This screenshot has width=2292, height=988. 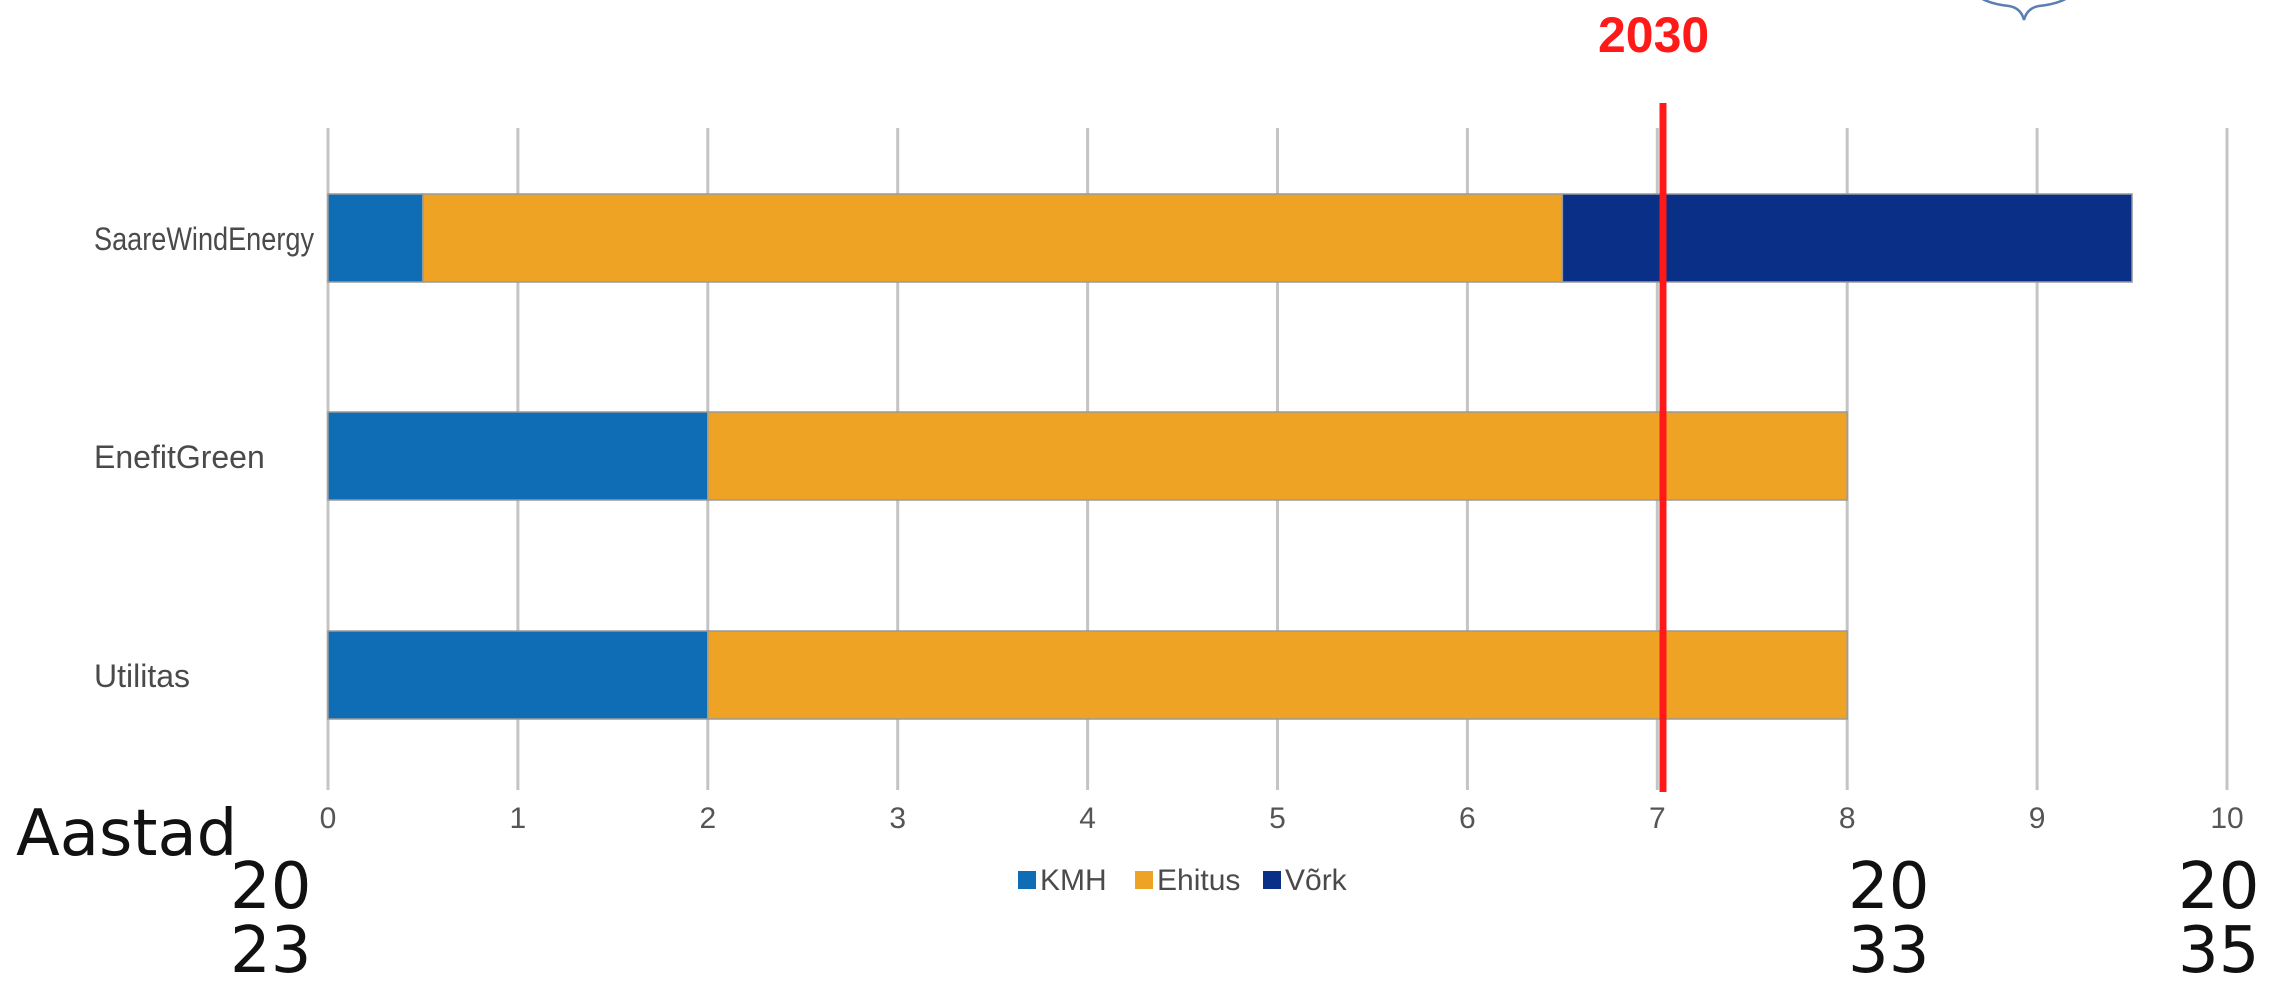 I want to click on bar-utilitas-kmh, so click(x=518, y=675).